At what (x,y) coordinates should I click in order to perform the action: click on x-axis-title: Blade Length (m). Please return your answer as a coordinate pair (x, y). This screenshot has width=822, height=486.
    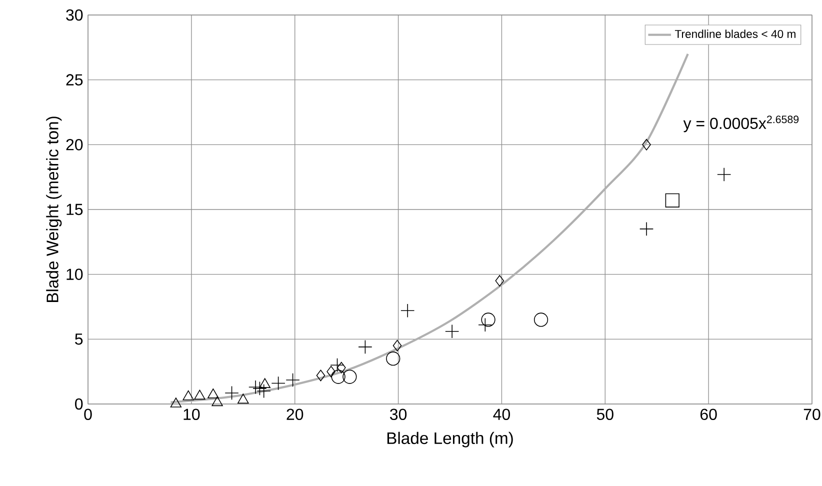
    Looking at the image, I should click on (450, 440).